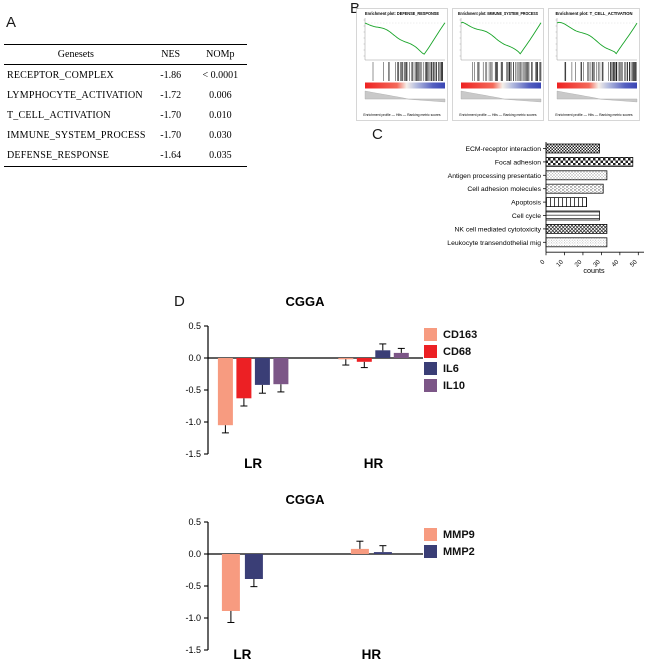  Describe the element at coordinates (450, 360) in the screenshot. I see `cgga-markers-legend: CD163 CD68 IL6 IL10` at that location.